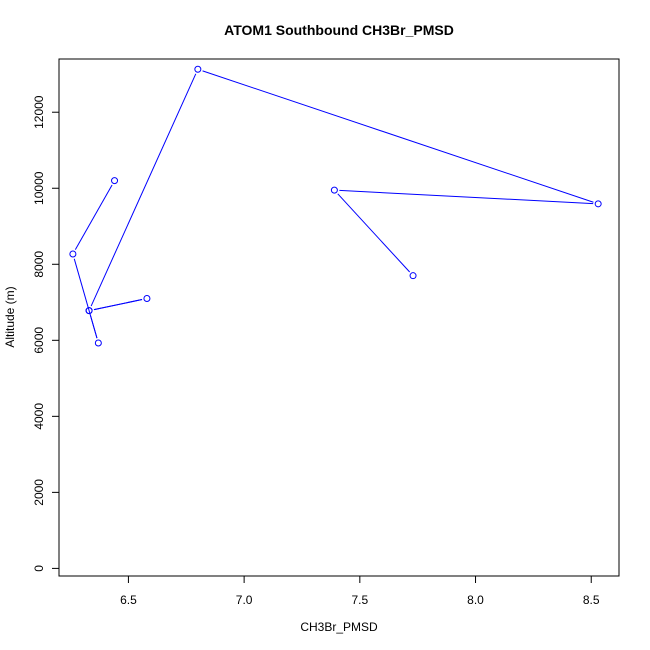  I want to click on x-tick-label: 7.5, so click(359, 600).